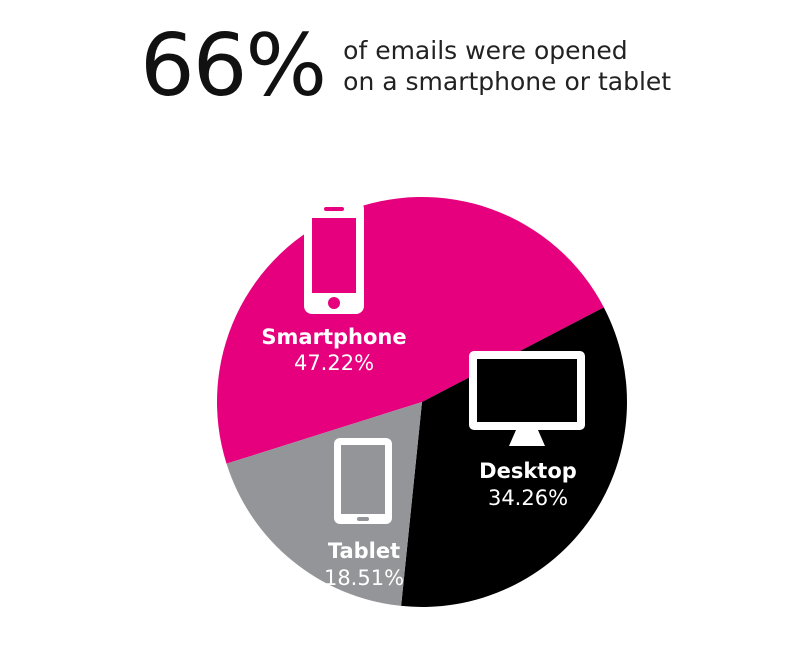 Image resolution: width=800 pixels, height=645 pixels. What do you see at coordinates (364, 551) in the screenshot?
I see `slice-label-tablet: Tablet` at bounding box center [364, 551].